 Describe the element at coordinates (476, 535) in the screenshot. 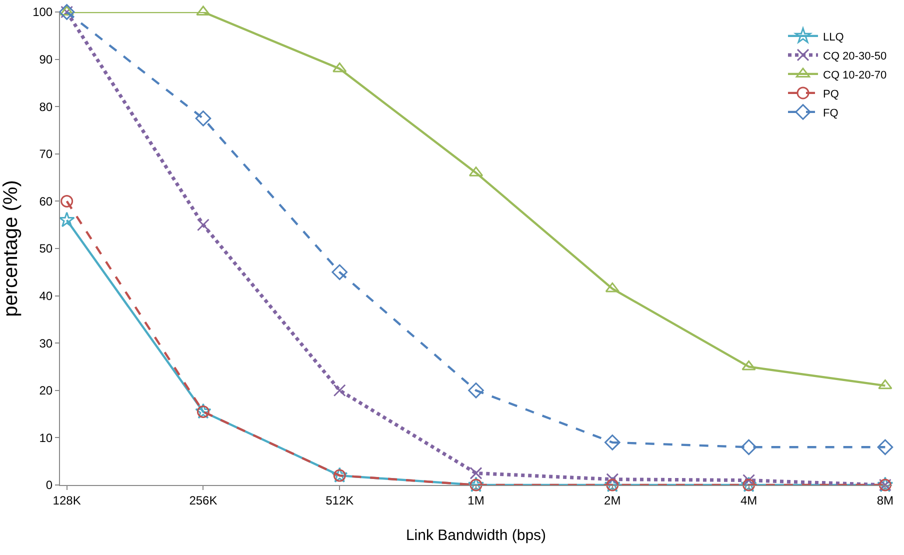

I see `x-axis-title: Link Bandwidth (bps)` at that location.